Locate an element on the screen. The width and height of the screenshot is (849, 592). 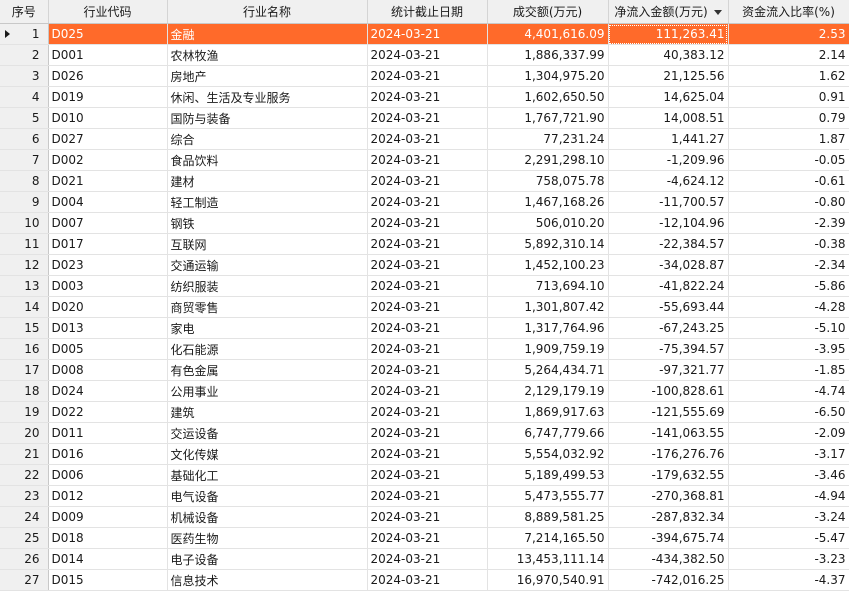
inflow-ratio-cell: -6.50 is located at coordinates (788, 412).